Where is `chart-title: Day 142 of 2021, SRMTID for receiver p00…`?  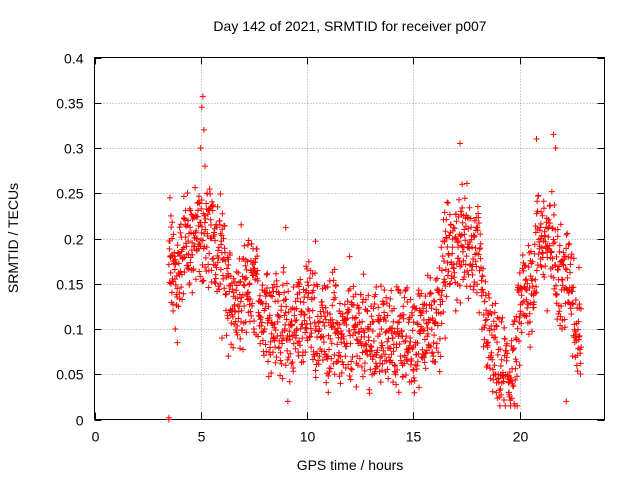
chart-title: Day 142 of 2021, SRMTID for receiver p00… is located at coordinates (349, 26).